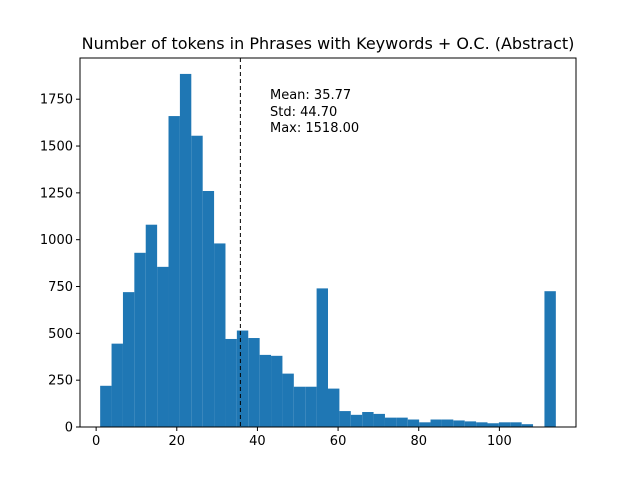  What do you see at coordinates (56, 240) in the screenshot?
I see `y-tick-label: 1000` at bounding box center [56, 240].